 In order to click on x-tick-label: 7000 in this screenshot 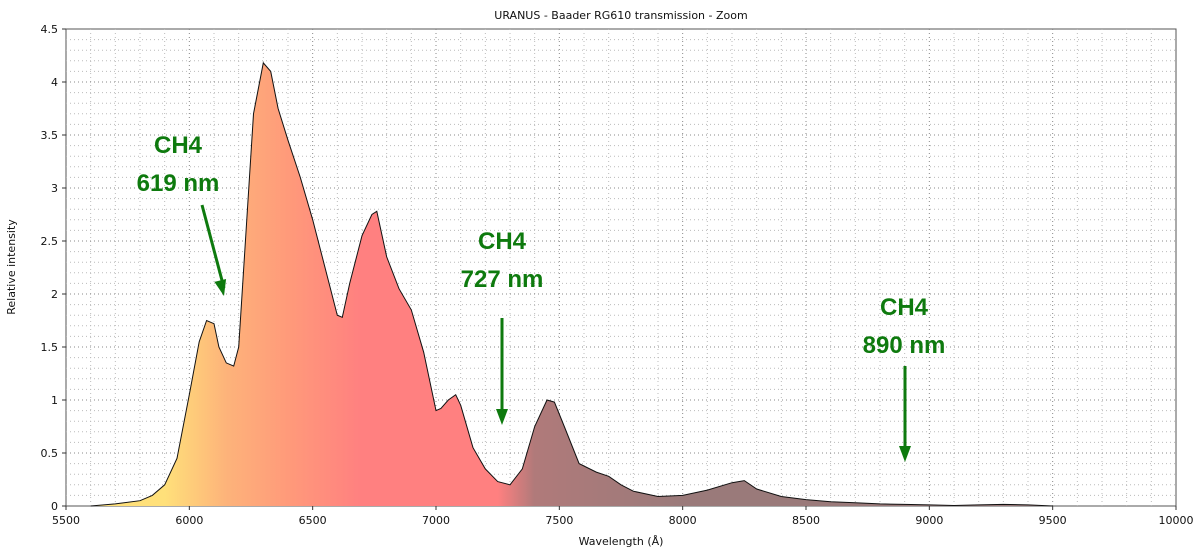, I will do `click(436, 520)`.